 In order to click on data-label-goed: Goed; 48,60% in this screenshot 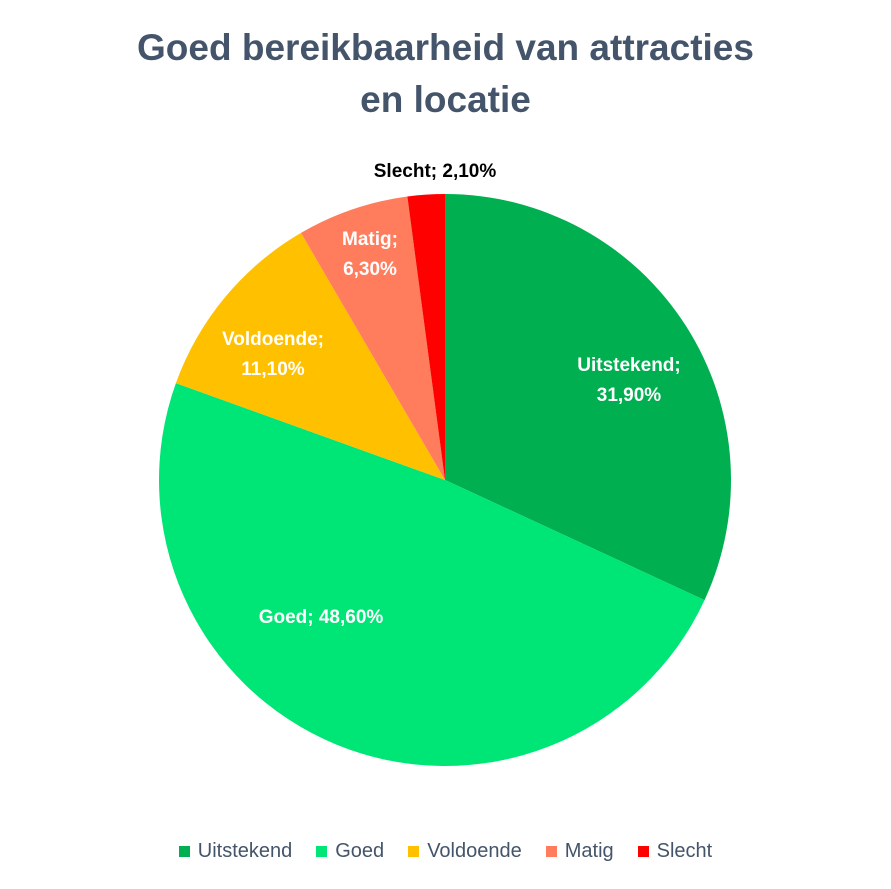, I will do `click(321, 618)`.